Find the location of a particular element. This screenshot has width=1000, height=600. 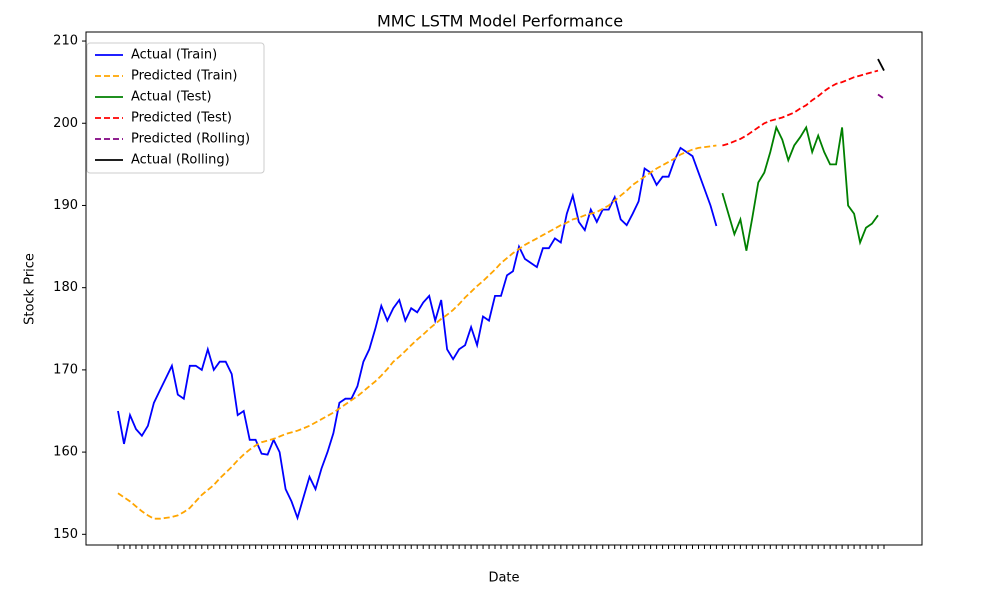

legend-label: Predicted (Rolling) is located at coordinates (190, 139).